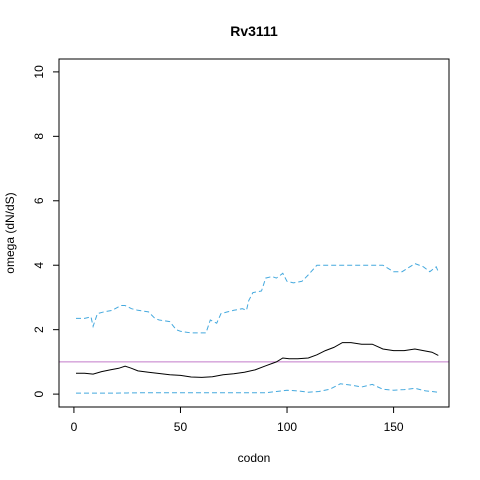 The width and height of the screenshot is (480, 480). I want to click on y-tick-label: 0, so click(39, 393).